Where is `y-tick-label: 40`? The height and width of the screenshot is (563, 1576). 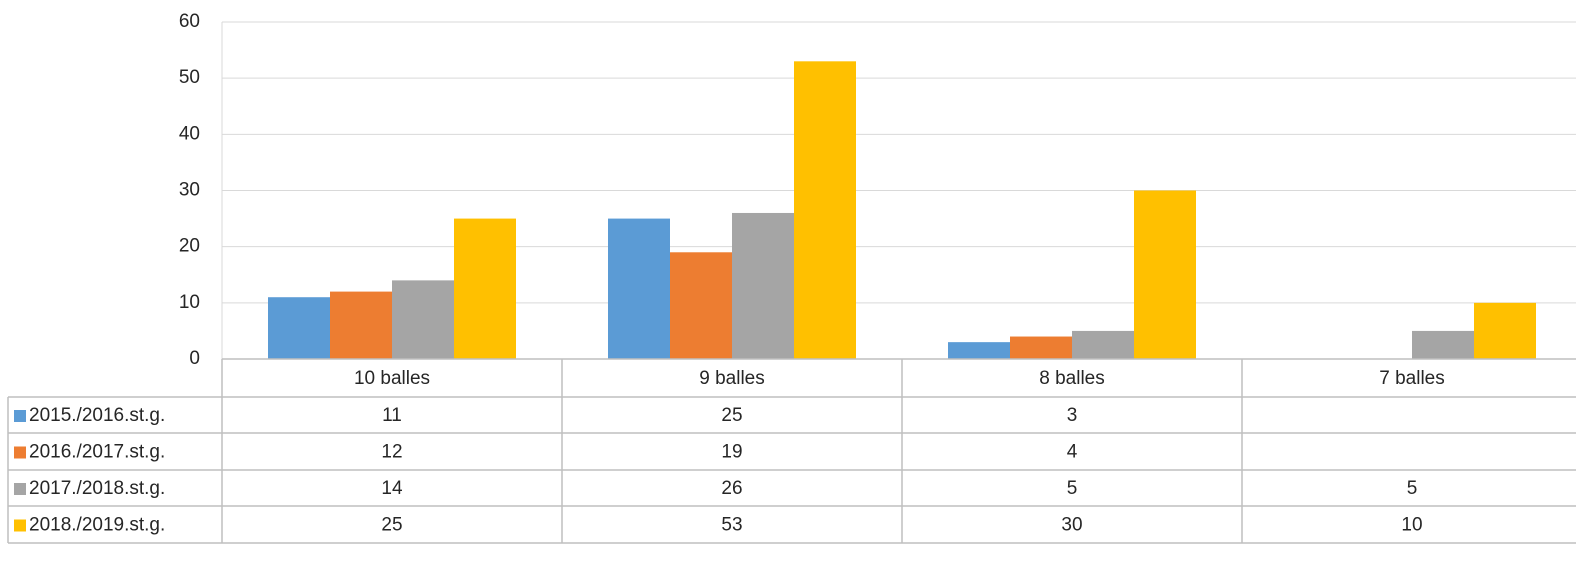 y-tick-label: 40 is located at coordinates (189, 133).